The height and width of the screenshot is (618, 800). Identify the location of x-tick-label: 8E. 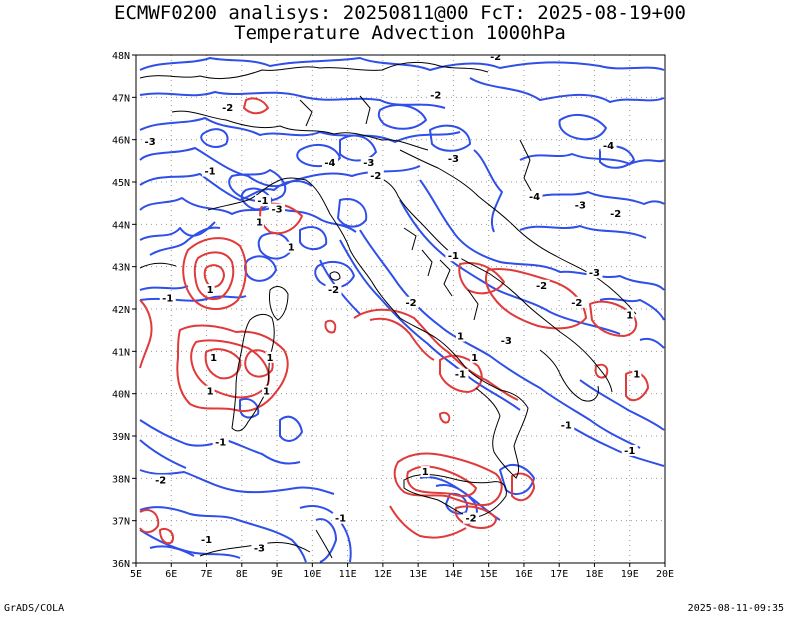
(242, 574).